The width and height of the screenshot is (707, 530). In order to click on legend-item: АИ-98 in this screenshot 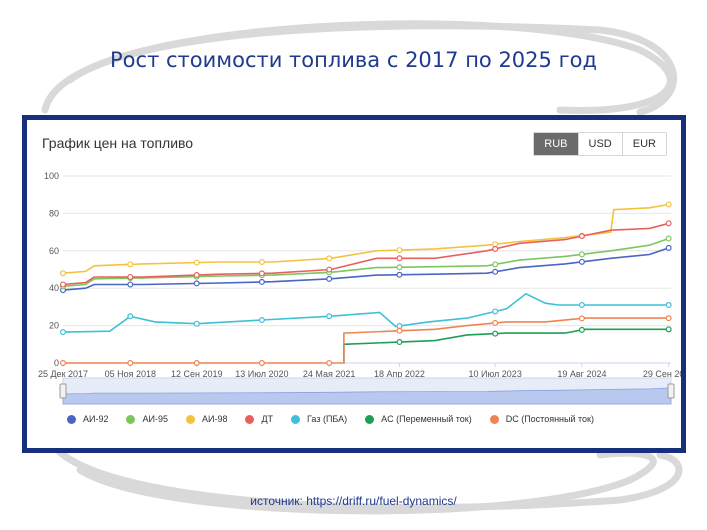, I will do `click(206, 419)`.